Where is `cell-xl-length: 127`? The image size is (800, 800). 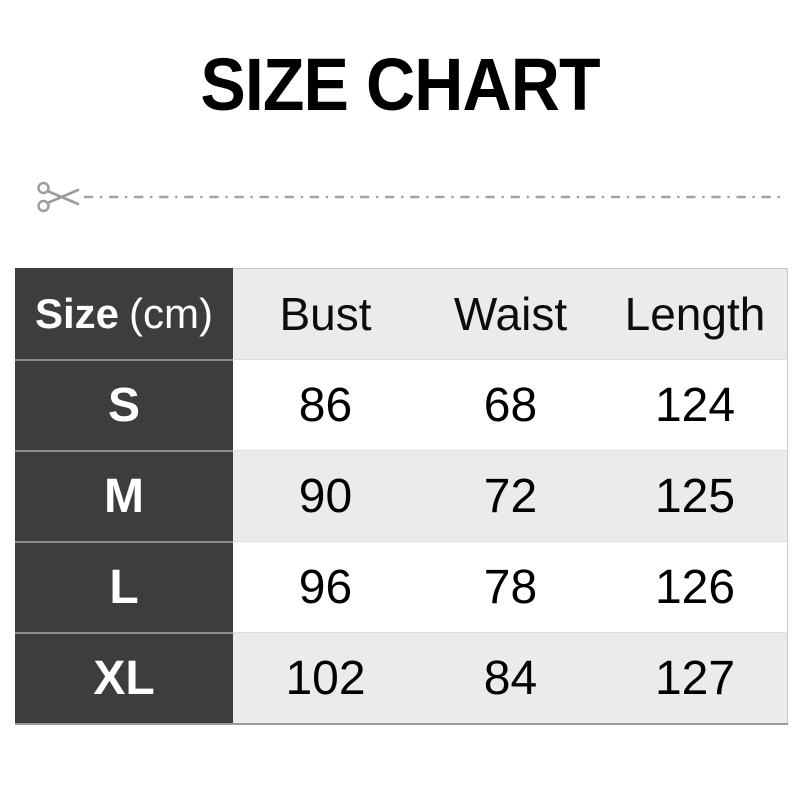
cell-xl-length: 127 is located at coordinates (695, 677).